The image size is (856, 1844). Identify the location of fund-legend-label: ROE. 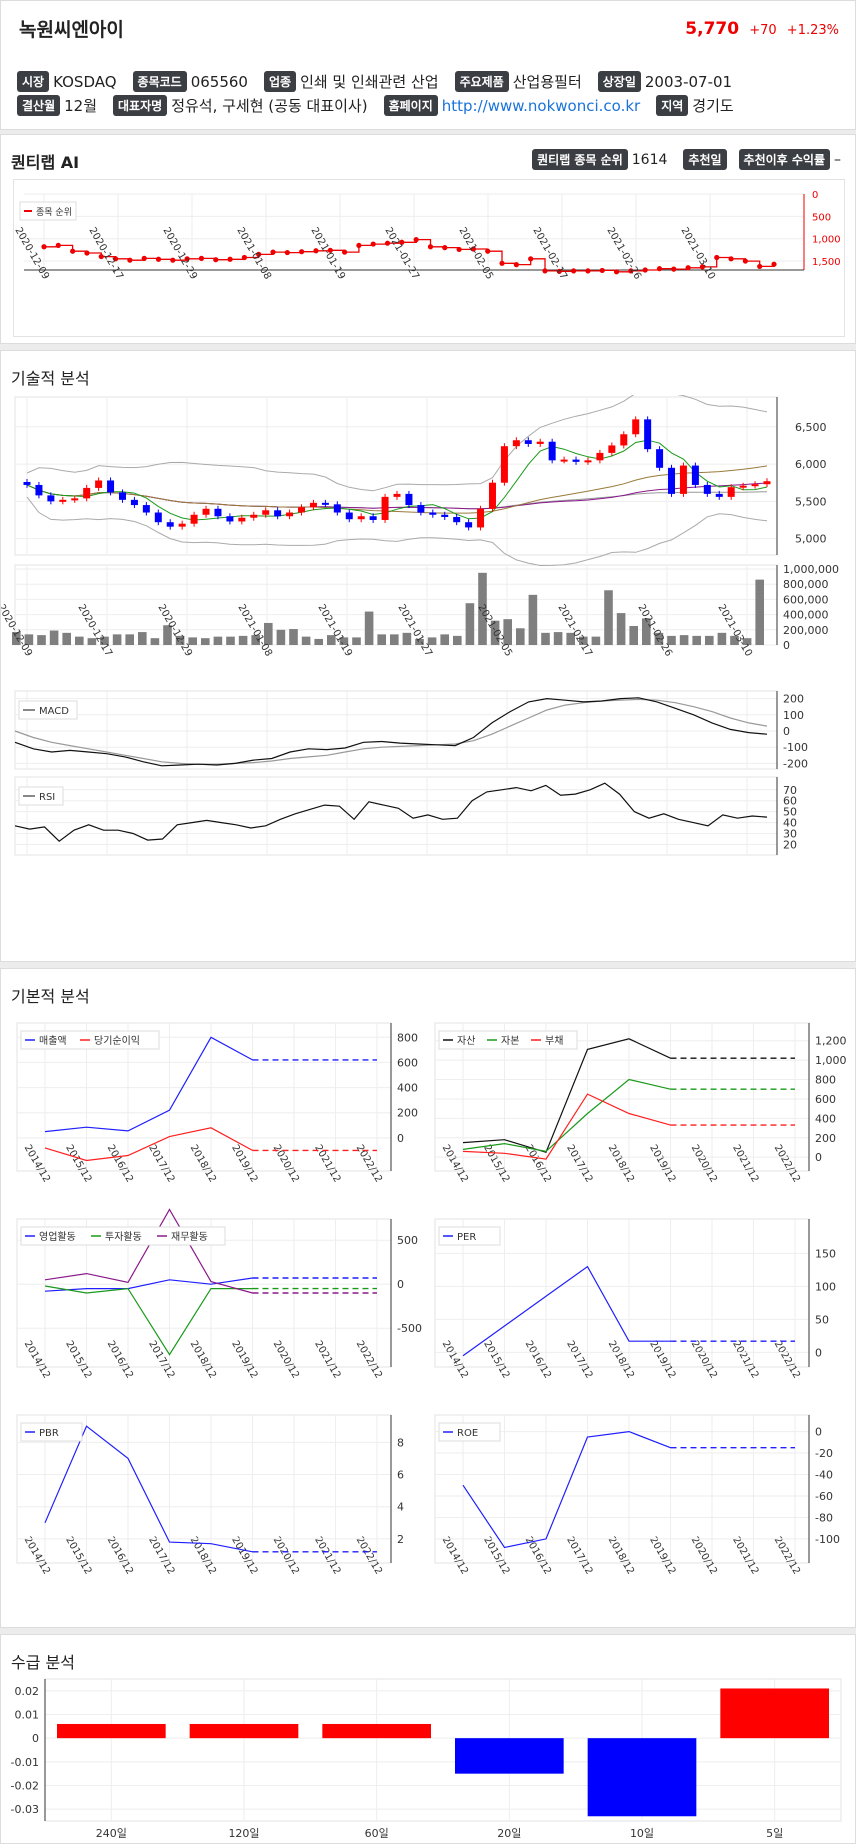
(467, 1433).